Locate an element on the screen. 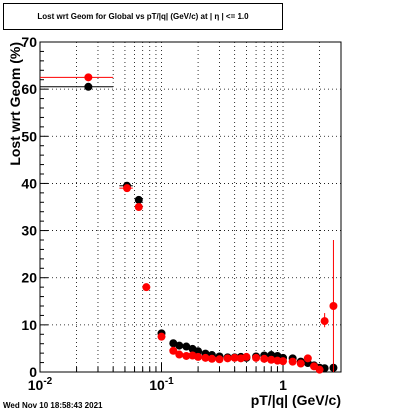 The image size is (400, 414). y-tick-label: 60 is located at coordinates (29, 89).